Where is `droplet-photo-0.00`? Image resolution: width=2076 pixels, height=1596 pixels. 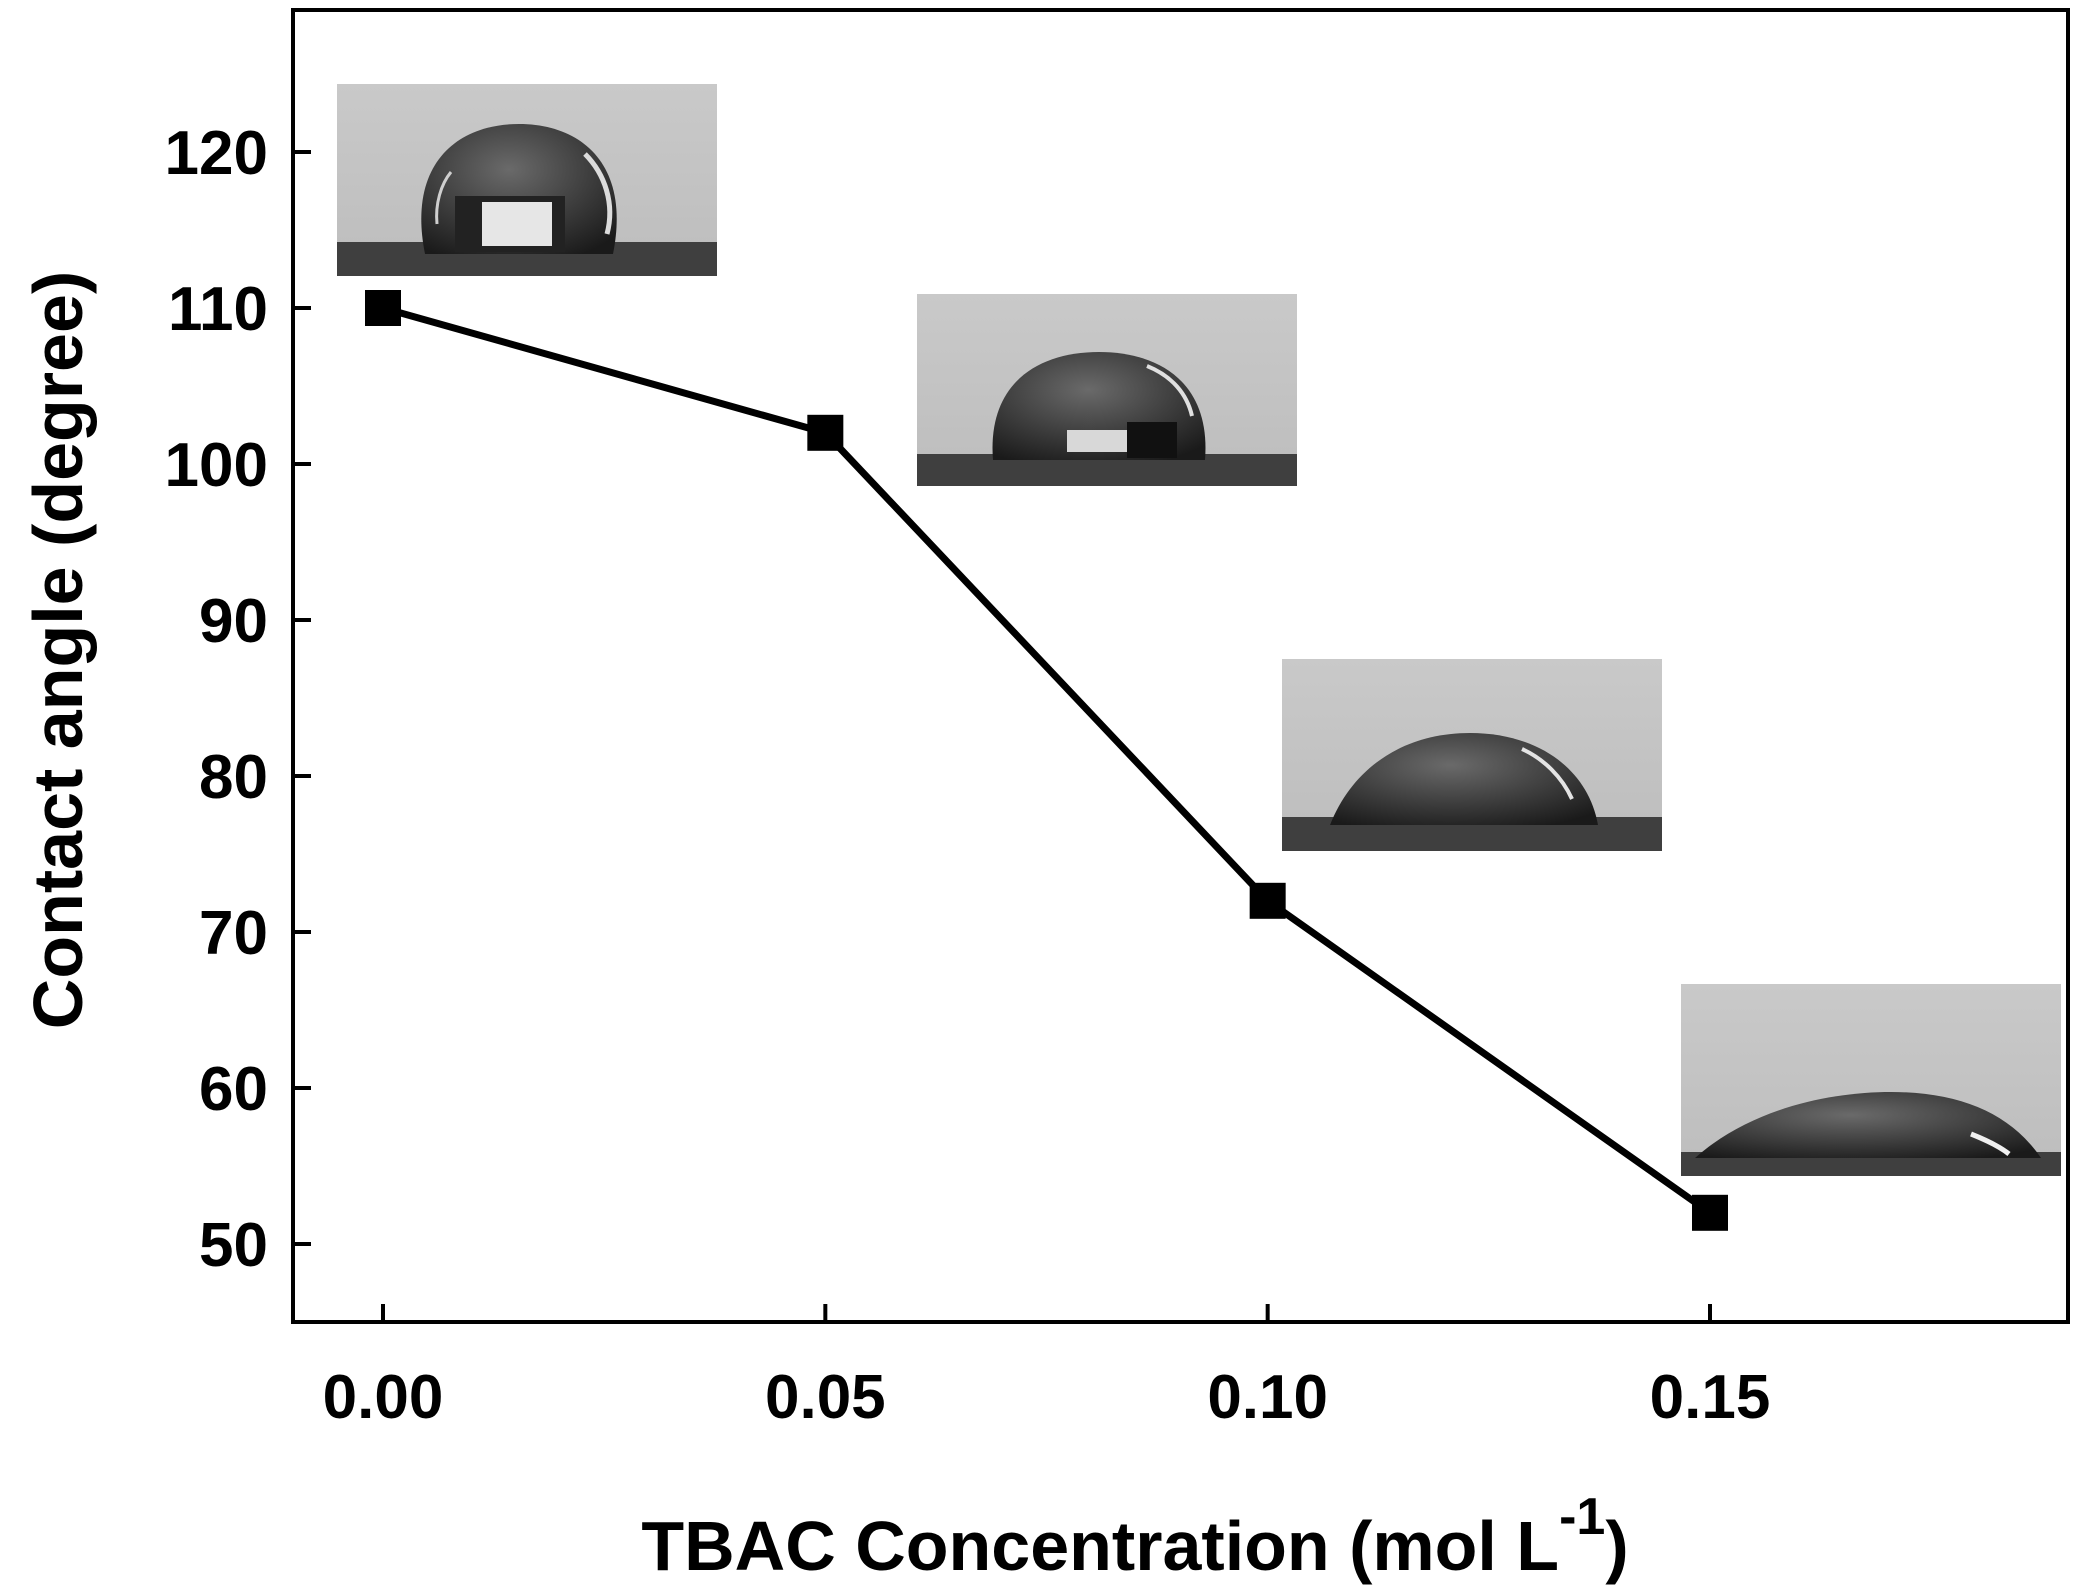 droplet-photo-0.00 is located at coordinates (527, 180).